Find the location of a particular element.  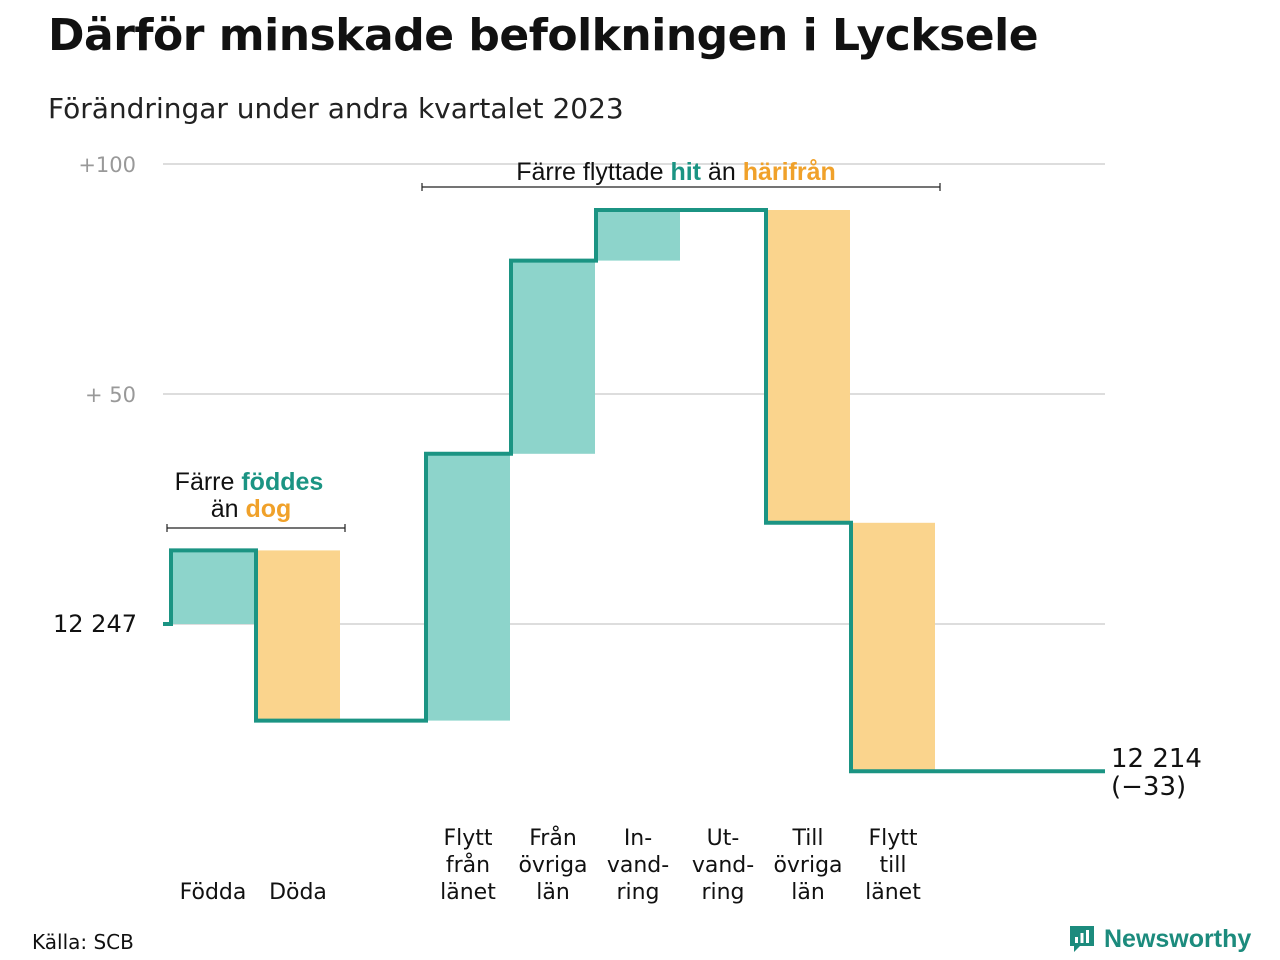

brand-name: Newsworthy is located at coordinates (1178, 938).